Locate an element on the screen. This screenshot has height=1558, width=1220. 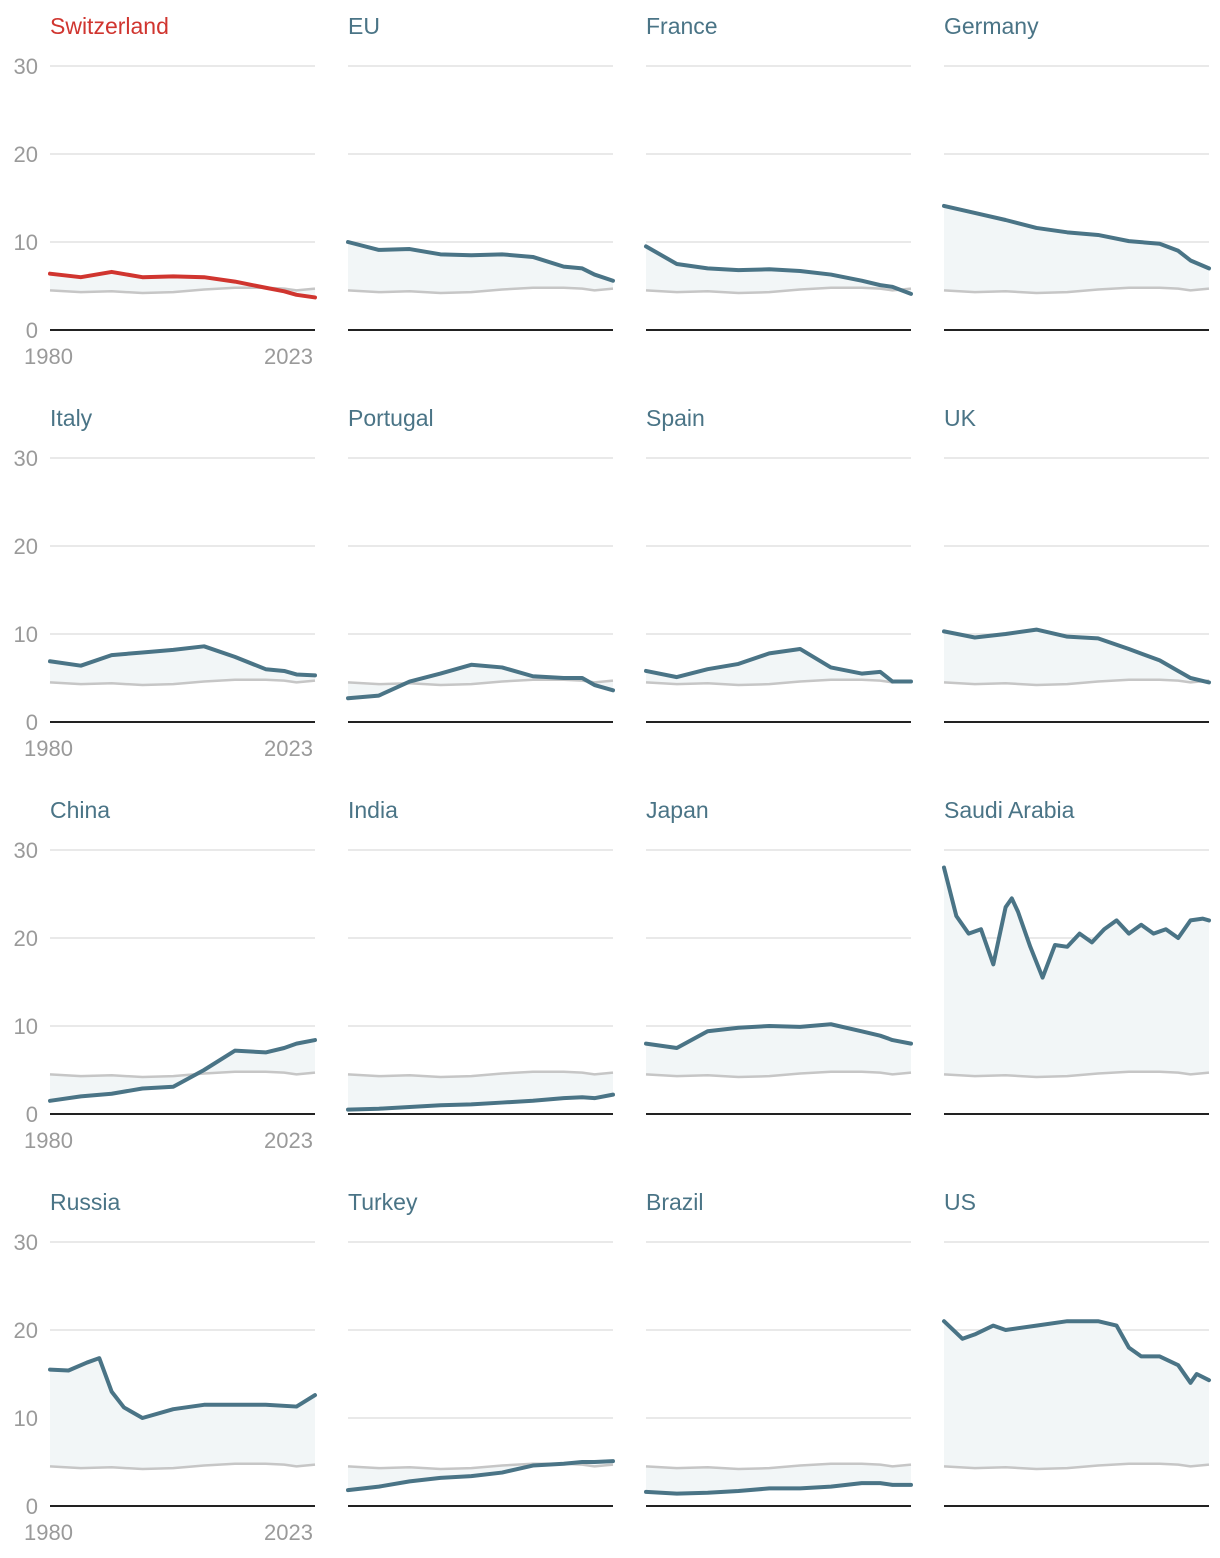
panel-title-10: India is located at coordinates (373, 810).